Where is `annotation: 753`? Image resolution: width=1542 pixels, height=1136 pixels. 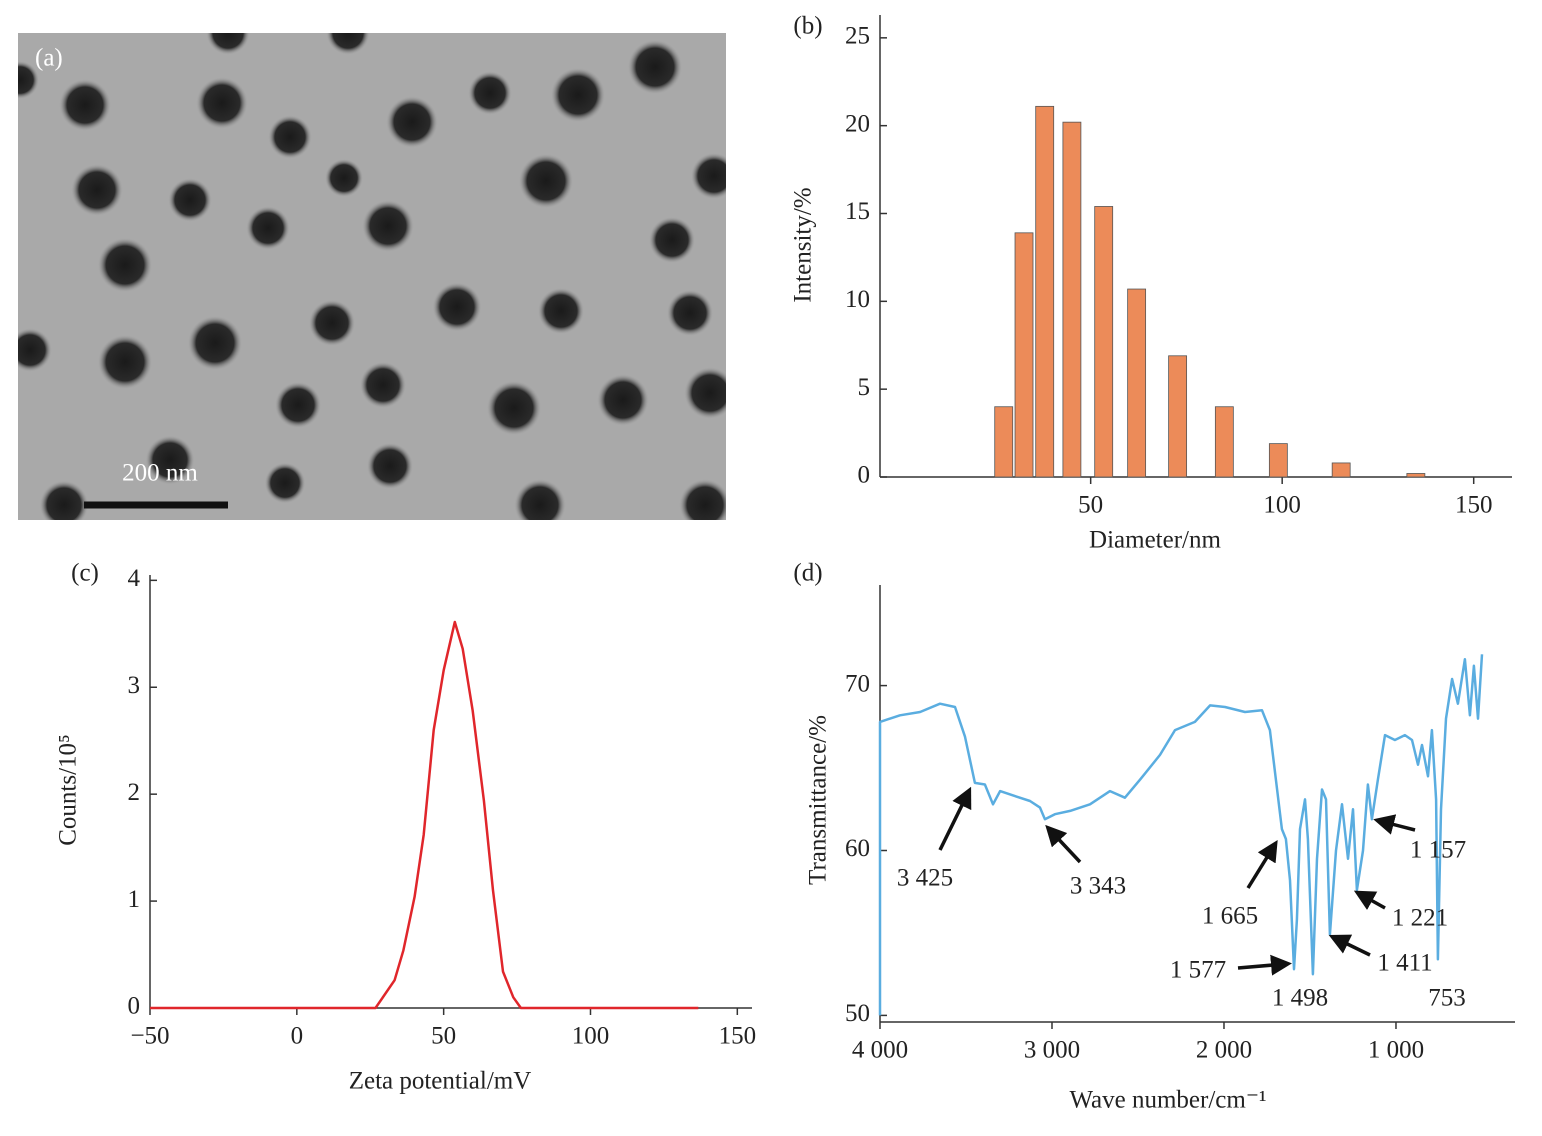 annotation: 753 is located at coordinates (1447, 998).